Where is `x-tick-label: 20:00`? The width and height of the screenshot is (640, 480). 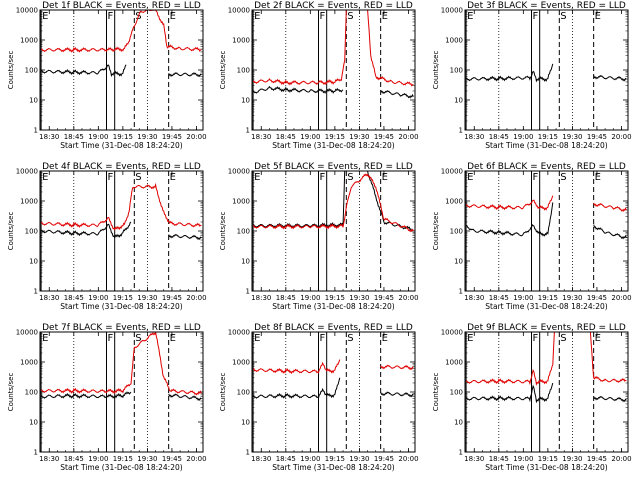 x-tick-label: 20:00 is located at coordinates (621, 459).